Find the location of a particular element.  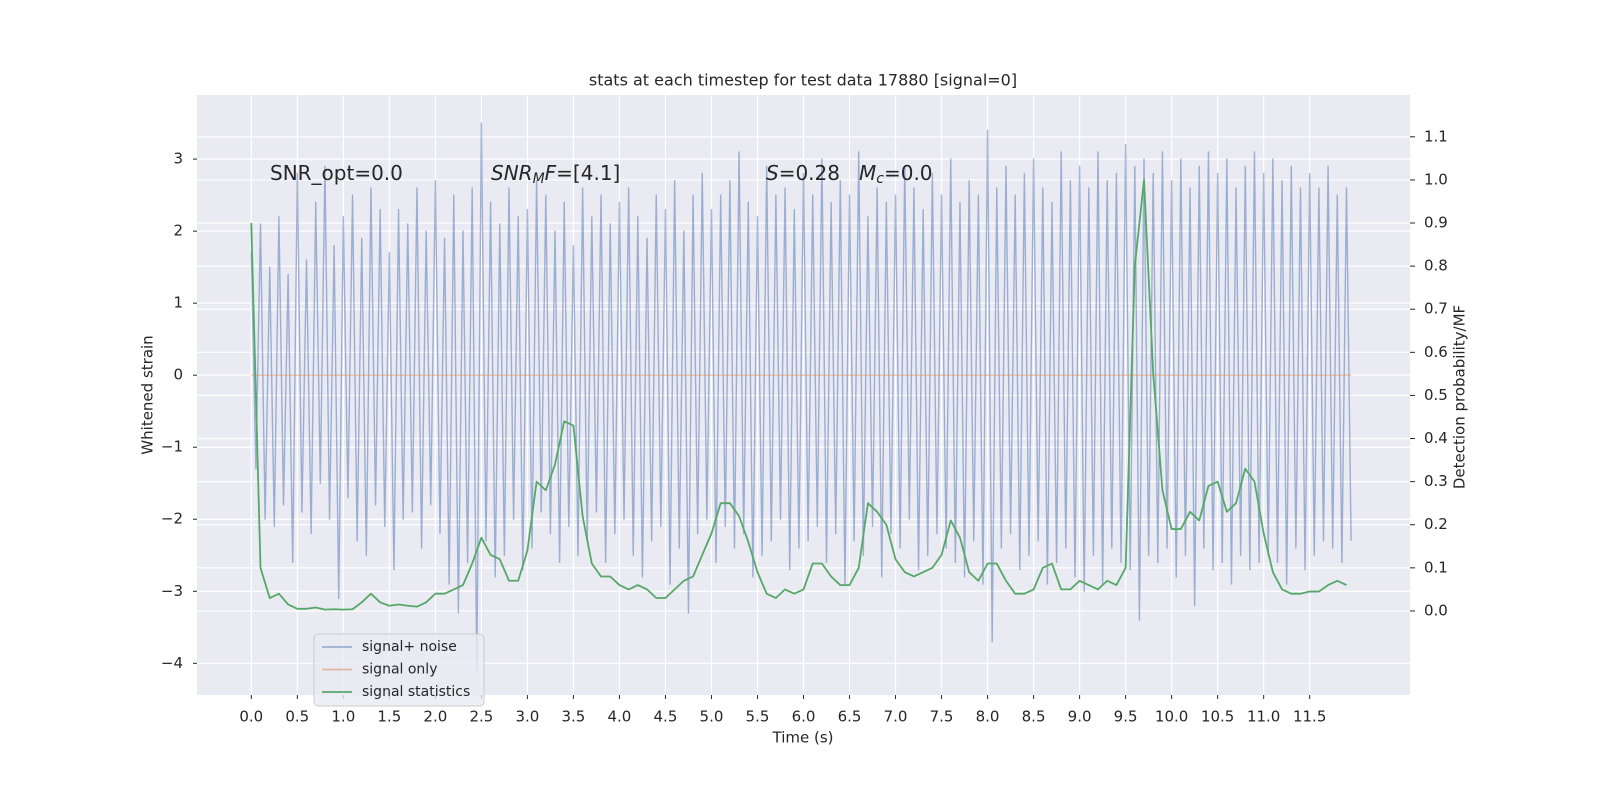

y-tick-label: −4 is located at coordinates (172, 663).